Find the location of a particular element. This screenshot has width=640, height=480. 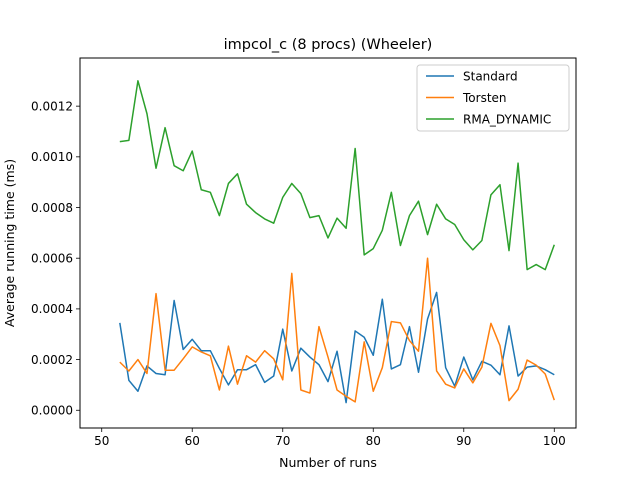

legend-box is located at coordinates (493, 98).